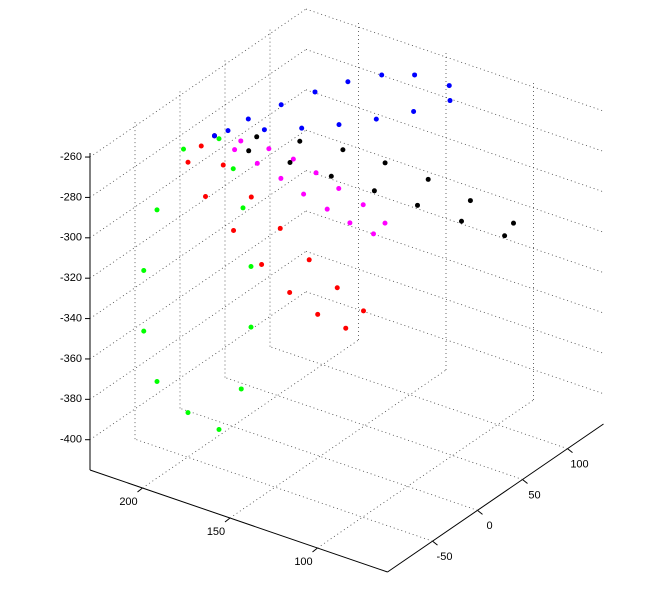 The image size is (661, 604). I want to click on z-tick-label: -340, so click(71, 318).